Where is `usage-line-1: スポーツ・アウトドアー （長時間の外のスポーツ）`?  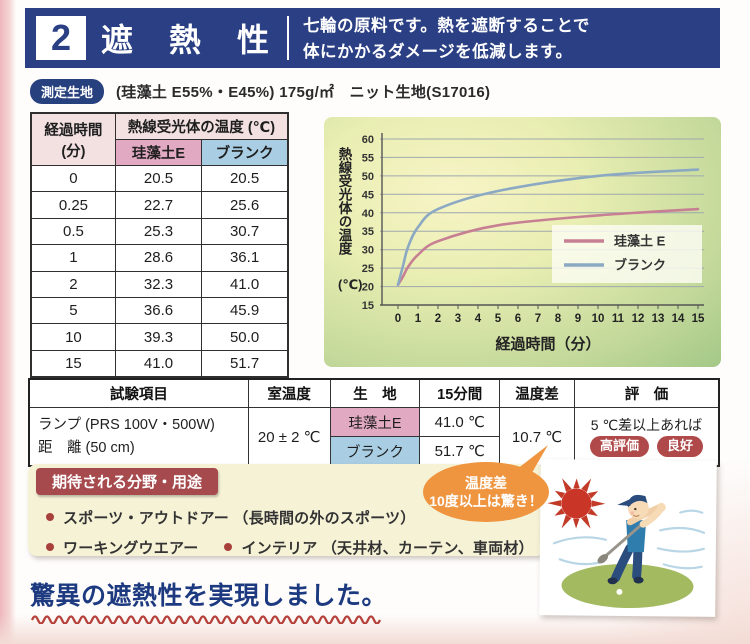 usage-line-1: スポーツ・アウトドアー （長時間の外のスポーツ） is located at coordinates (290, 517).